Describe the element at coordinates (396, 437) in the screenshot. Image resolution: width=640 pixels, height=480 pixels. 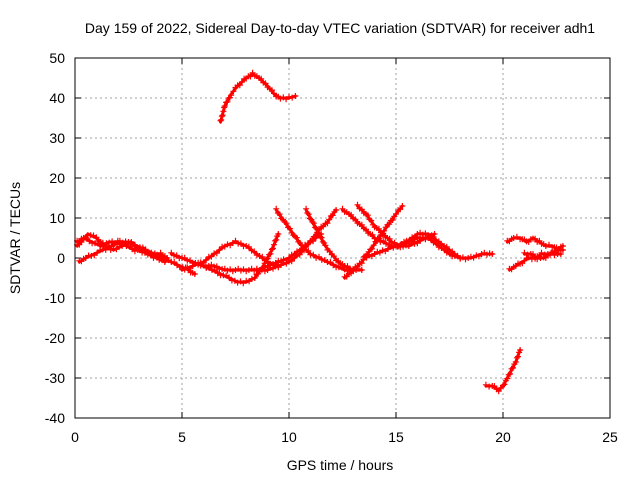
I see `x-tick-label: 15` at that location.